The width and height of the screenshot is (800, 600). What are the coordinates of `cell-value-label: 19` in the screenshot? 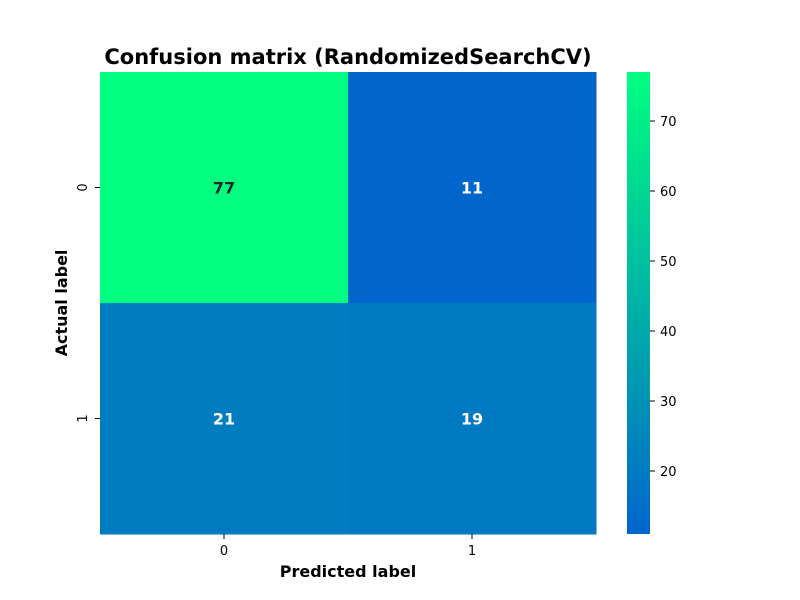 It's located at (472, 419).